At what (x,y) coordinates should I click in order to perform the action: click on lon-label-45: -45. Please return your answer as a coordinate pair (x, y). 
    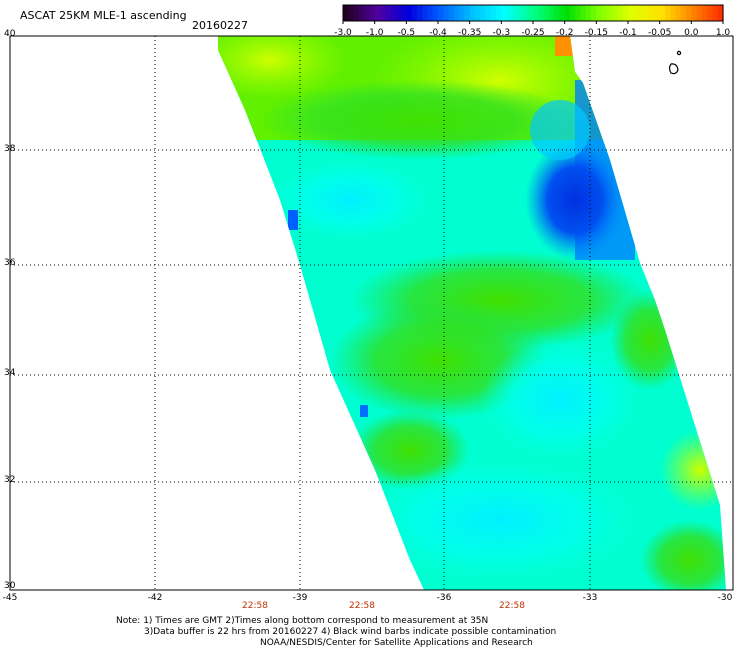
    Looking at the image, I should click on (10, 598).